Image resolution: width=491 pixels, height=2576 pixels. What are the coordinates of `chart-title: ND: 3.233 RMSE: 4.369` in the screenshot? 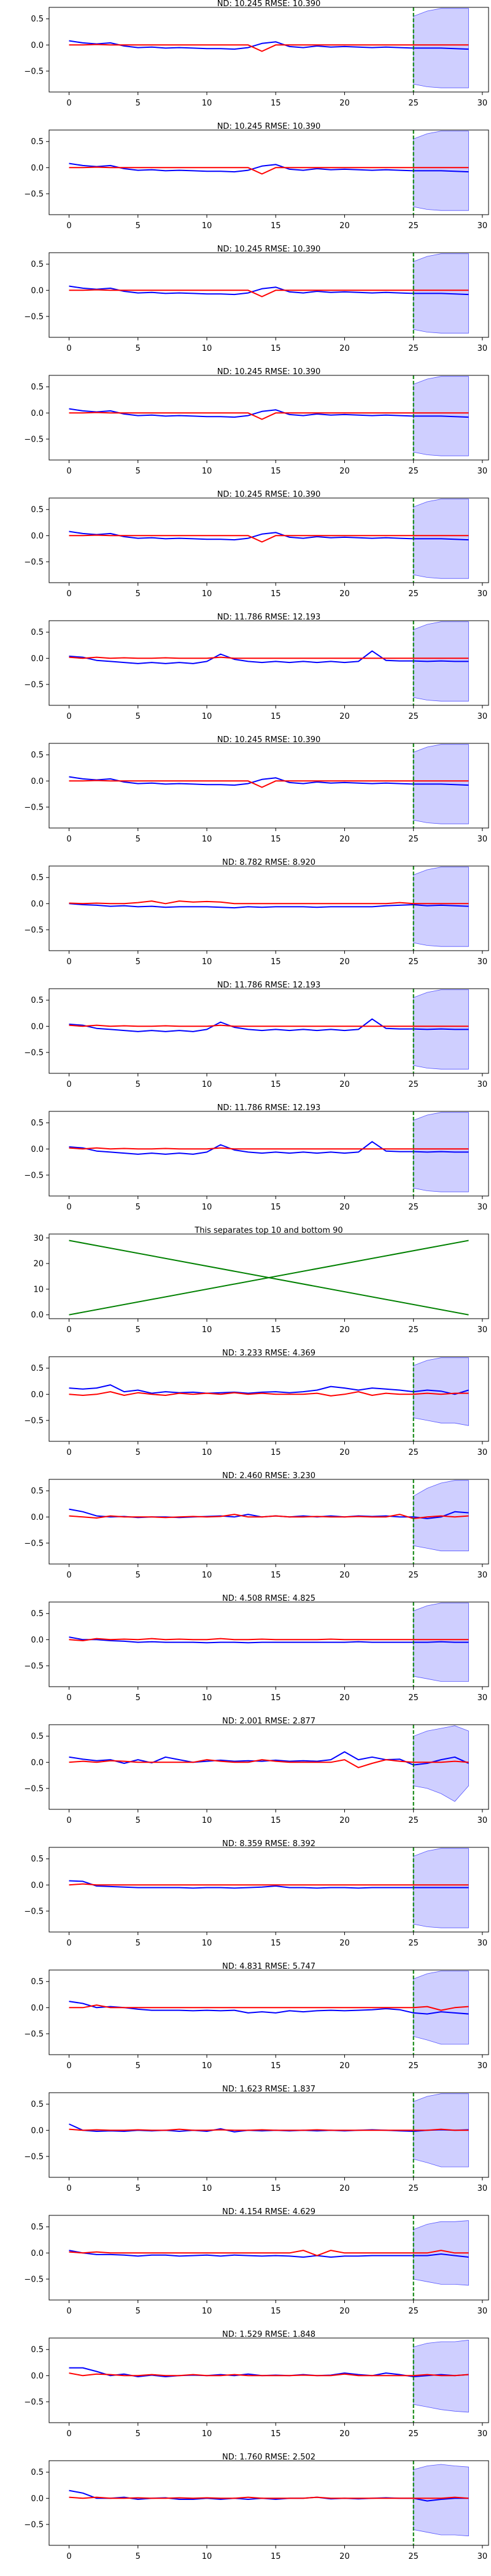 It's located at (268, 1353).